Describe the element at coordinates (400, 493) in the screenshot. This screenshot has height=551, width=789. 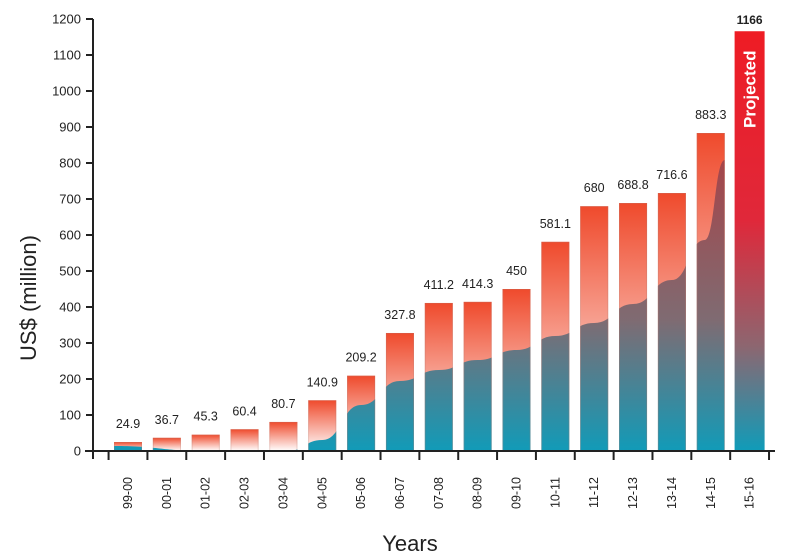
I see `x-tick-label: 06-07` at that location.